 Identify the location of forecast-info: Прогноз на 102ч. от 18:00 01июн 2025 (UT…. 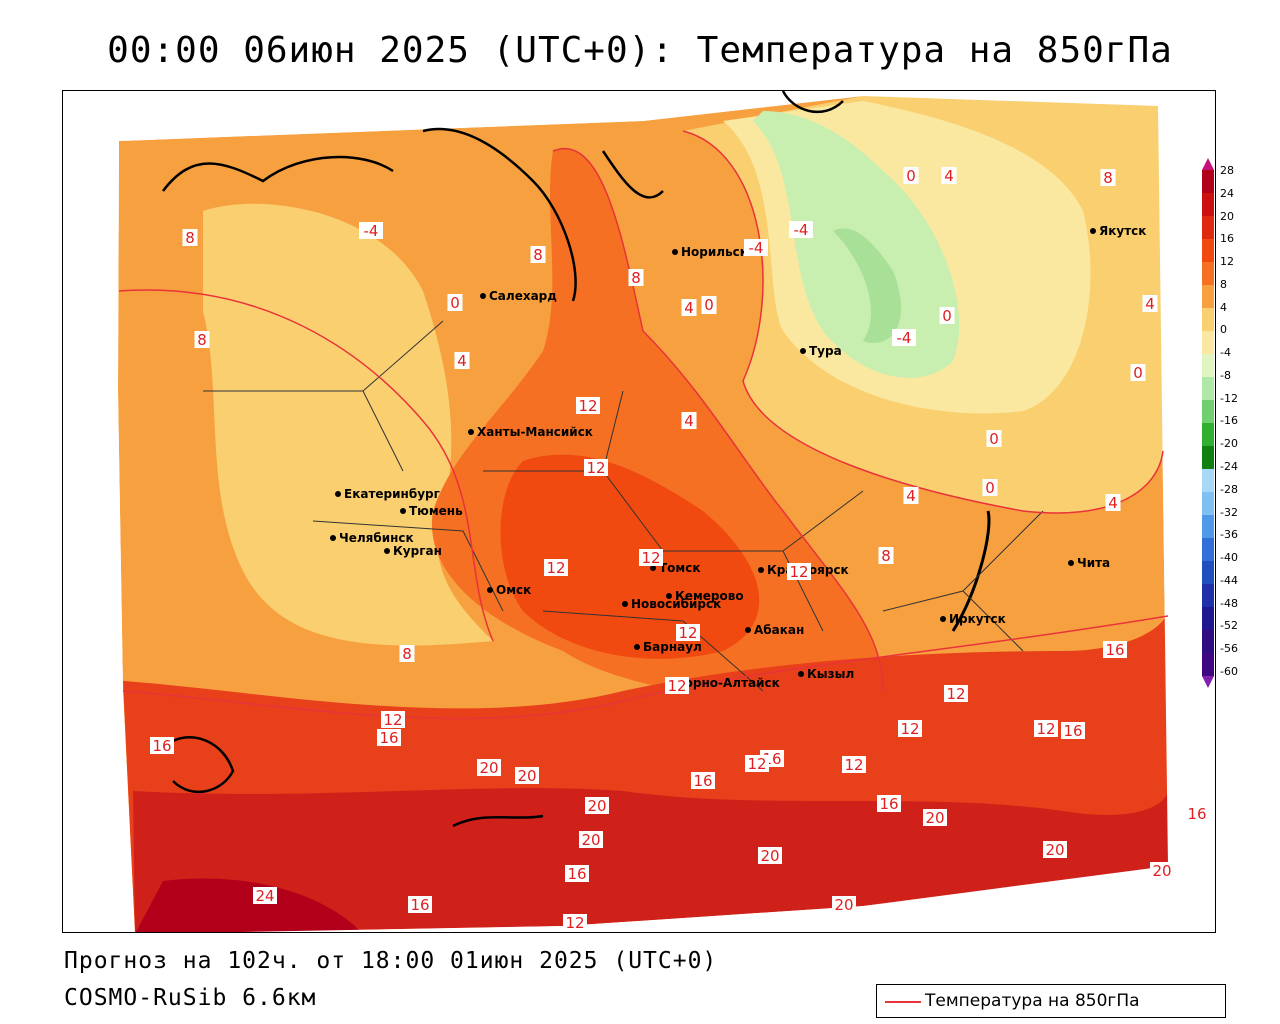
(391, 961).